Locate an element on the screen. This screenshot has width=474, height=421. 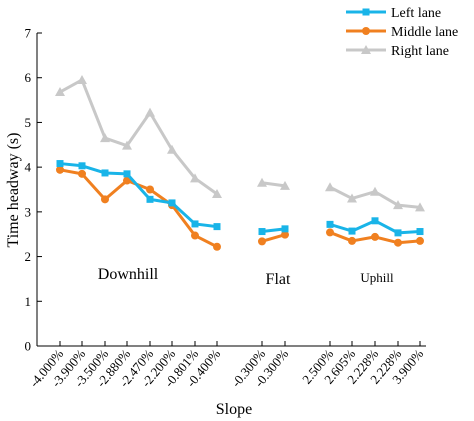
legend-item: Left lane is located at coordinates (393, 13).